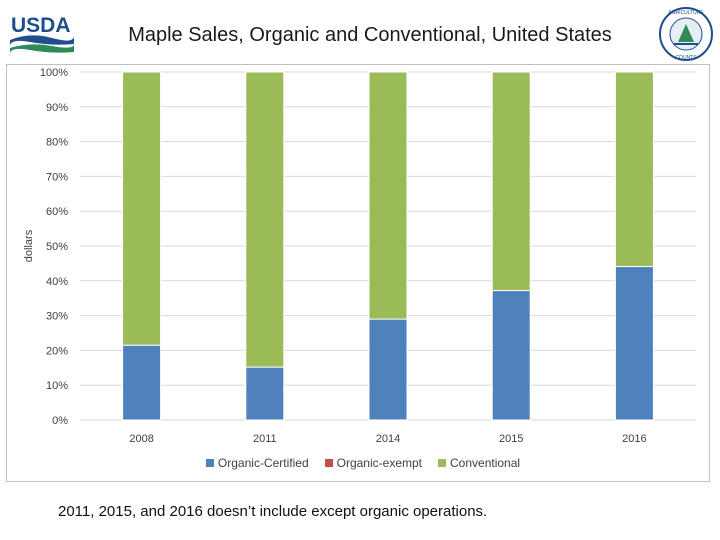 This screenshot has height=540, width=720. What do you see at coordinates (265, 439) in the screenshot?
I see `x-tick-label: 2011` at bounding box center [265, 439].